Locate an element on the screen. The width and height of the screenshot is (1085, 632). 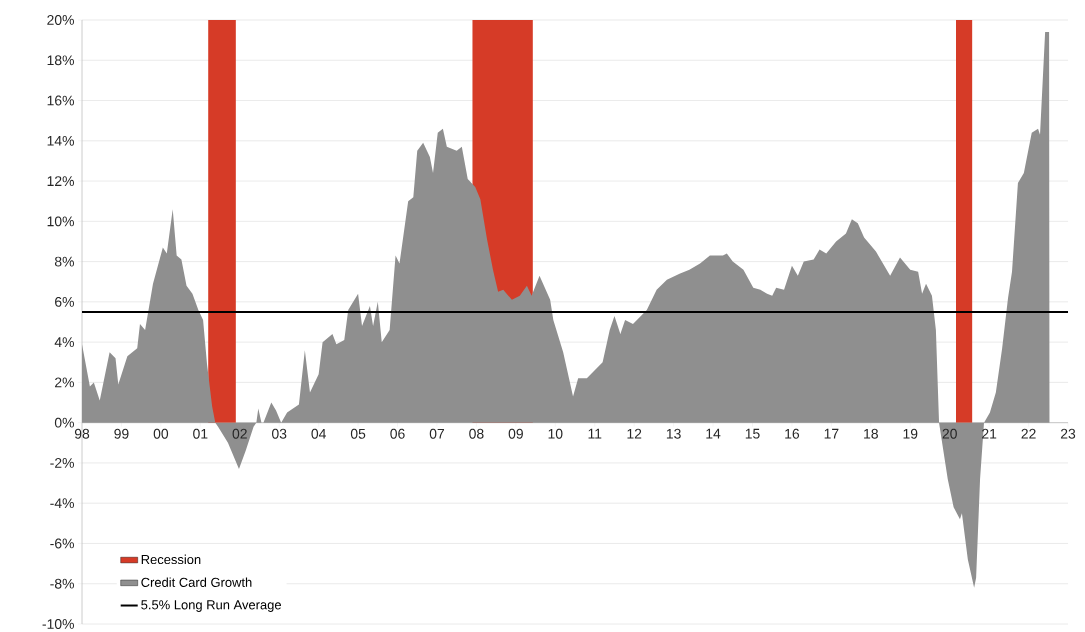
x-tick-label: 13 is located at coordinates (673, 433).